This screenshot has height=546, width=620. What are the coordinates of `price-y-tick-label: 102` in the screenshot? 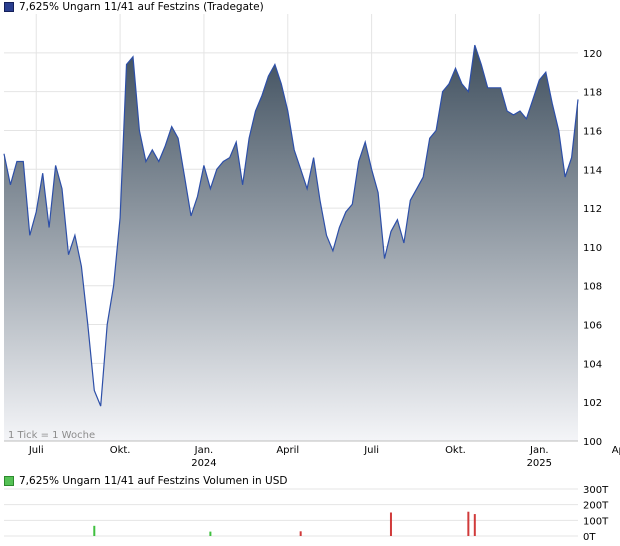 It's located at (592, 403).